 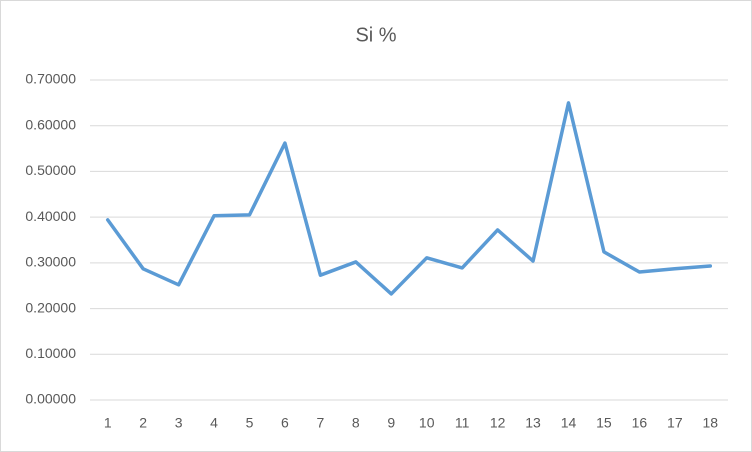 I want to click on x-tick-label: 9, so click(x=391, y=423).